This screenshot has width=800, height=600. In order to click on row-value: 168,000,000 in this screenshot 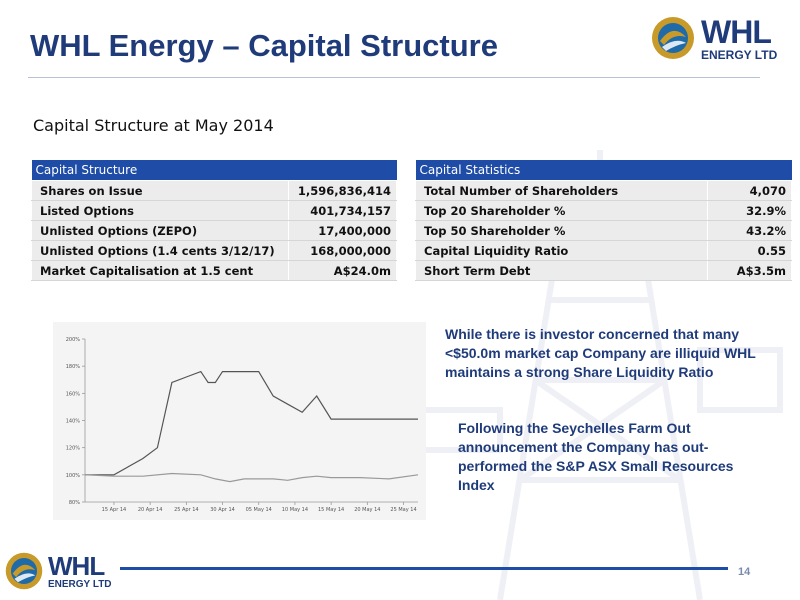, I will do `click(342, 250)`.